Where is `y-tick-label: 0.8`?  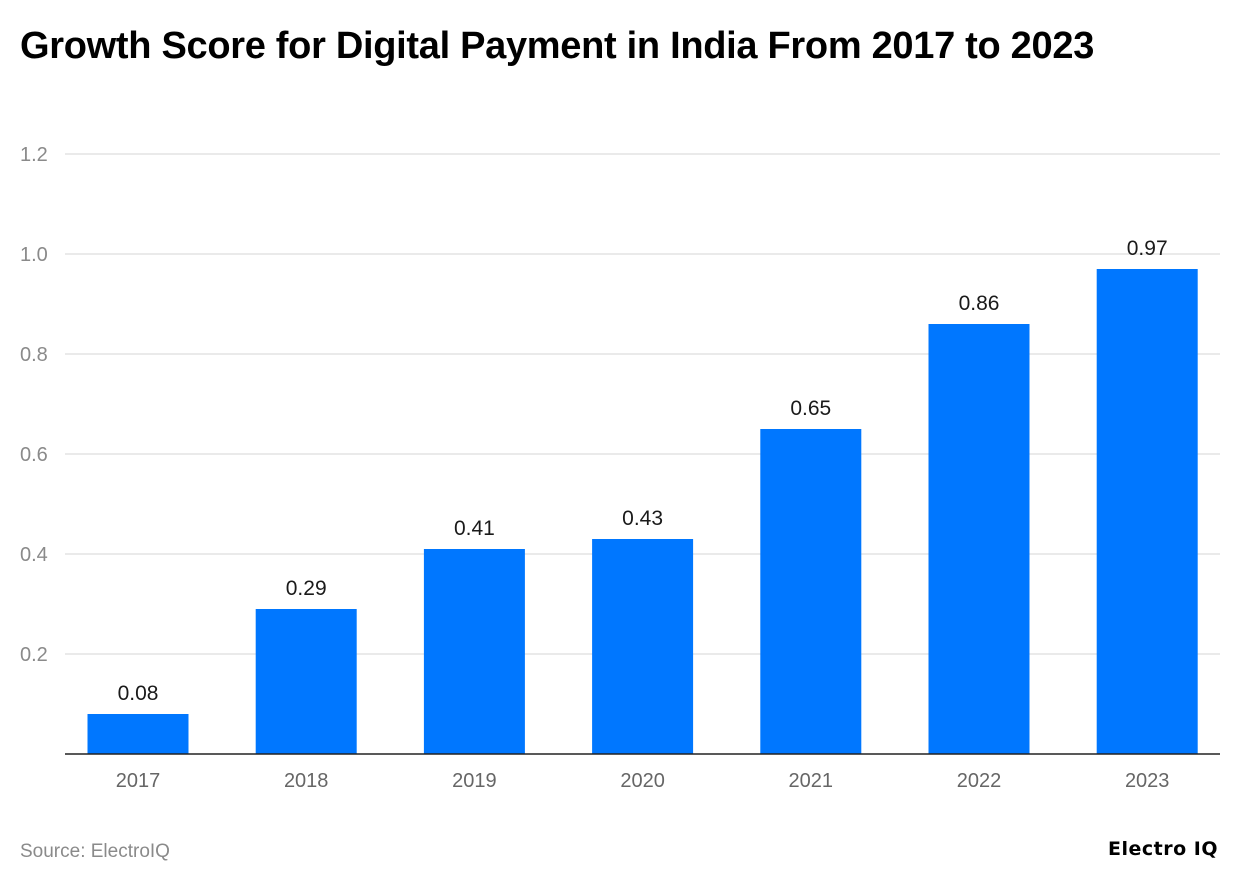 y-tick-label: 0.8 is located at coordinates (34, 355).